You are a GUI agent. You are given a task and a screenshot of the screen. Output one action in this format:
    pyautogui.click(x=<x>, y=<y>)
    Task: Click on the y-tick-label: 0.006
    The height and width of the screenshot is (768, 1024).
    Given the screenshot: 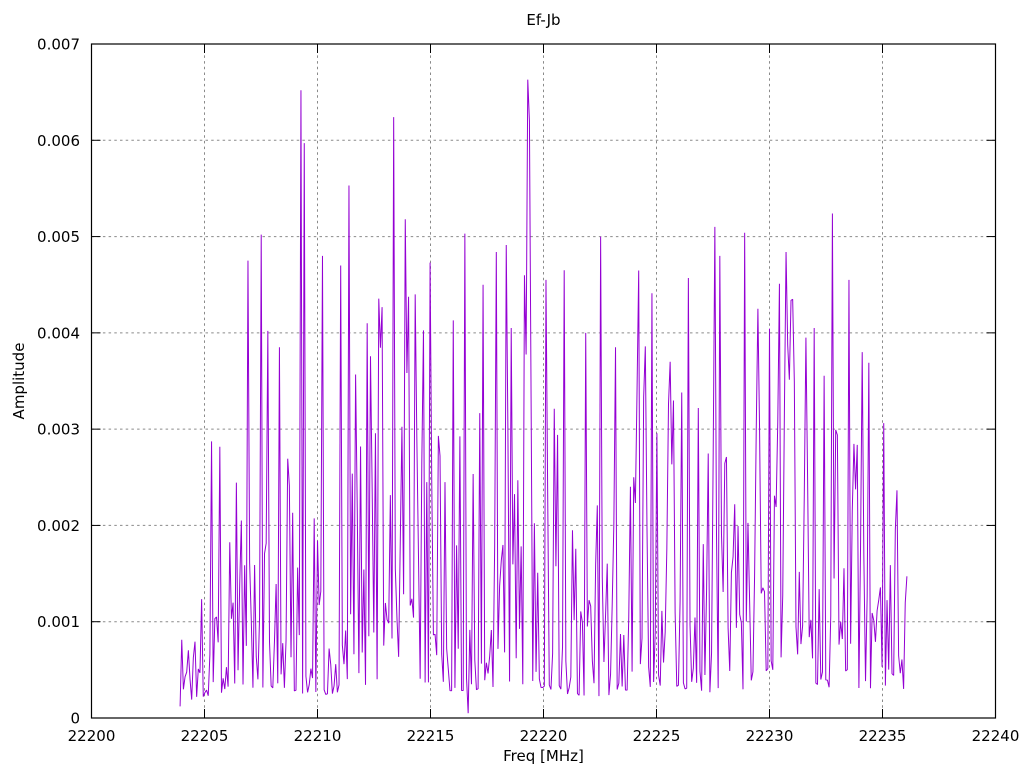 What is the action you would take?
    pyautogui.click(x=58, y=141)
    